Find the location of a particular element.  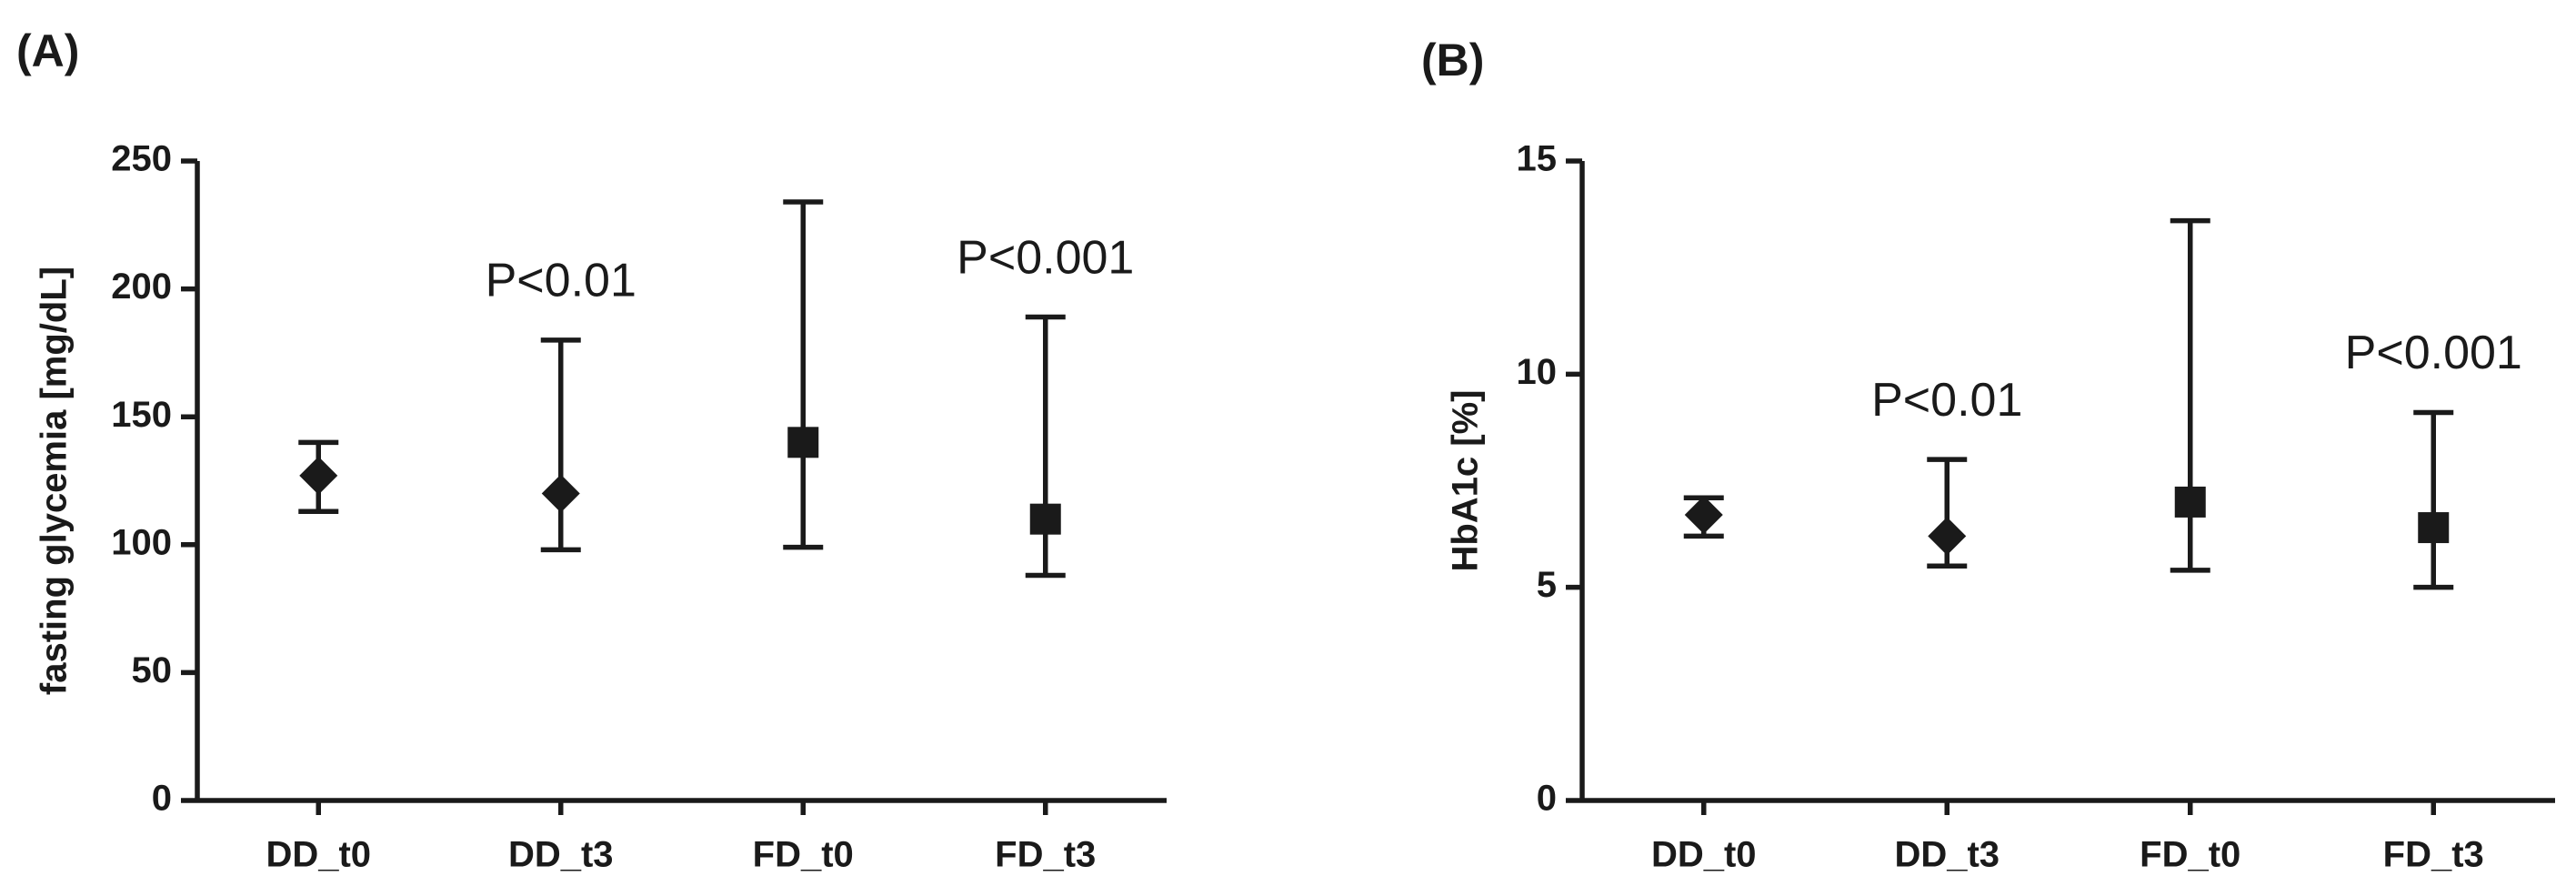

y-tick-label: 5 is located at coordinates (1547, 585).